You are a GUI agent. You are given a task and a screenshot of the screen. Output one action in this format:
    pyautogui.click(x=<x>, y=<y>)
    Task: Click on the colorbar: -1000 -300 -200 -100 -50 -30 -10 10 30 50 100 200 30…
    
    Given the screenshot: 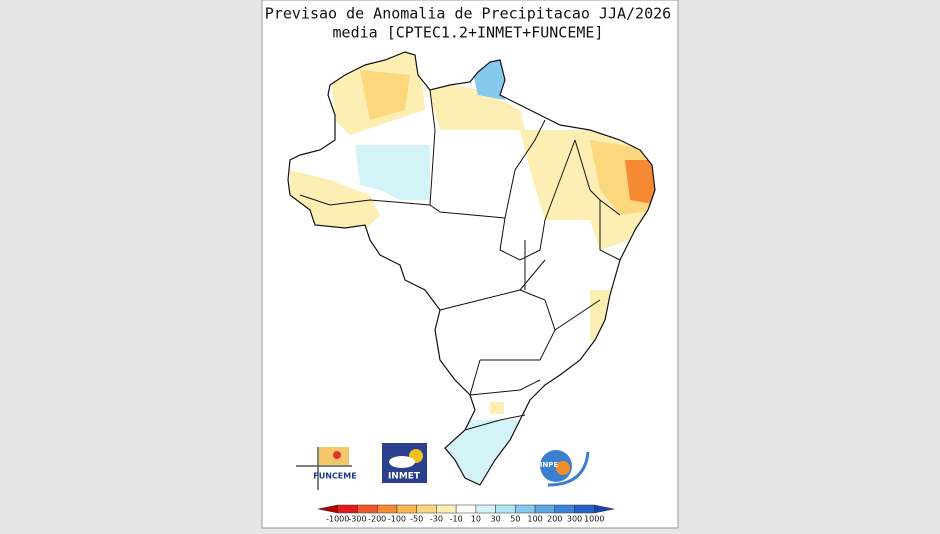 What is the action you would take?
    pyautogui.click(x=466, y=514)
    